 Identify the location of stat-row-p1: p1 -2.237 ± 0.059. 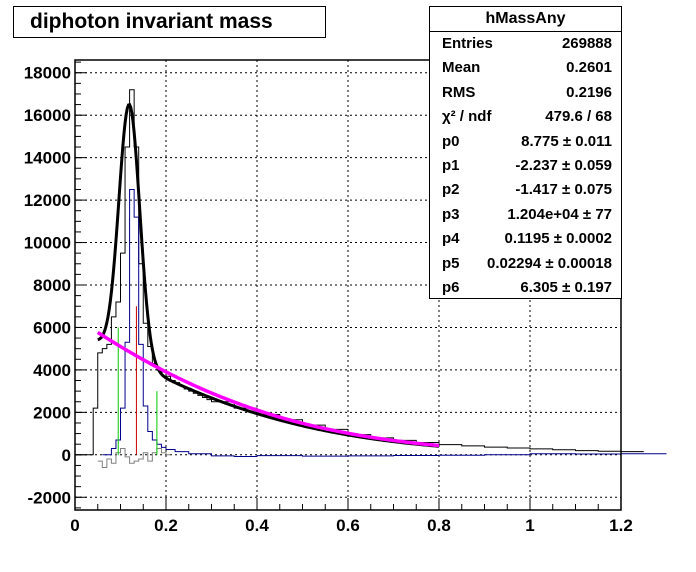
(525, 166).